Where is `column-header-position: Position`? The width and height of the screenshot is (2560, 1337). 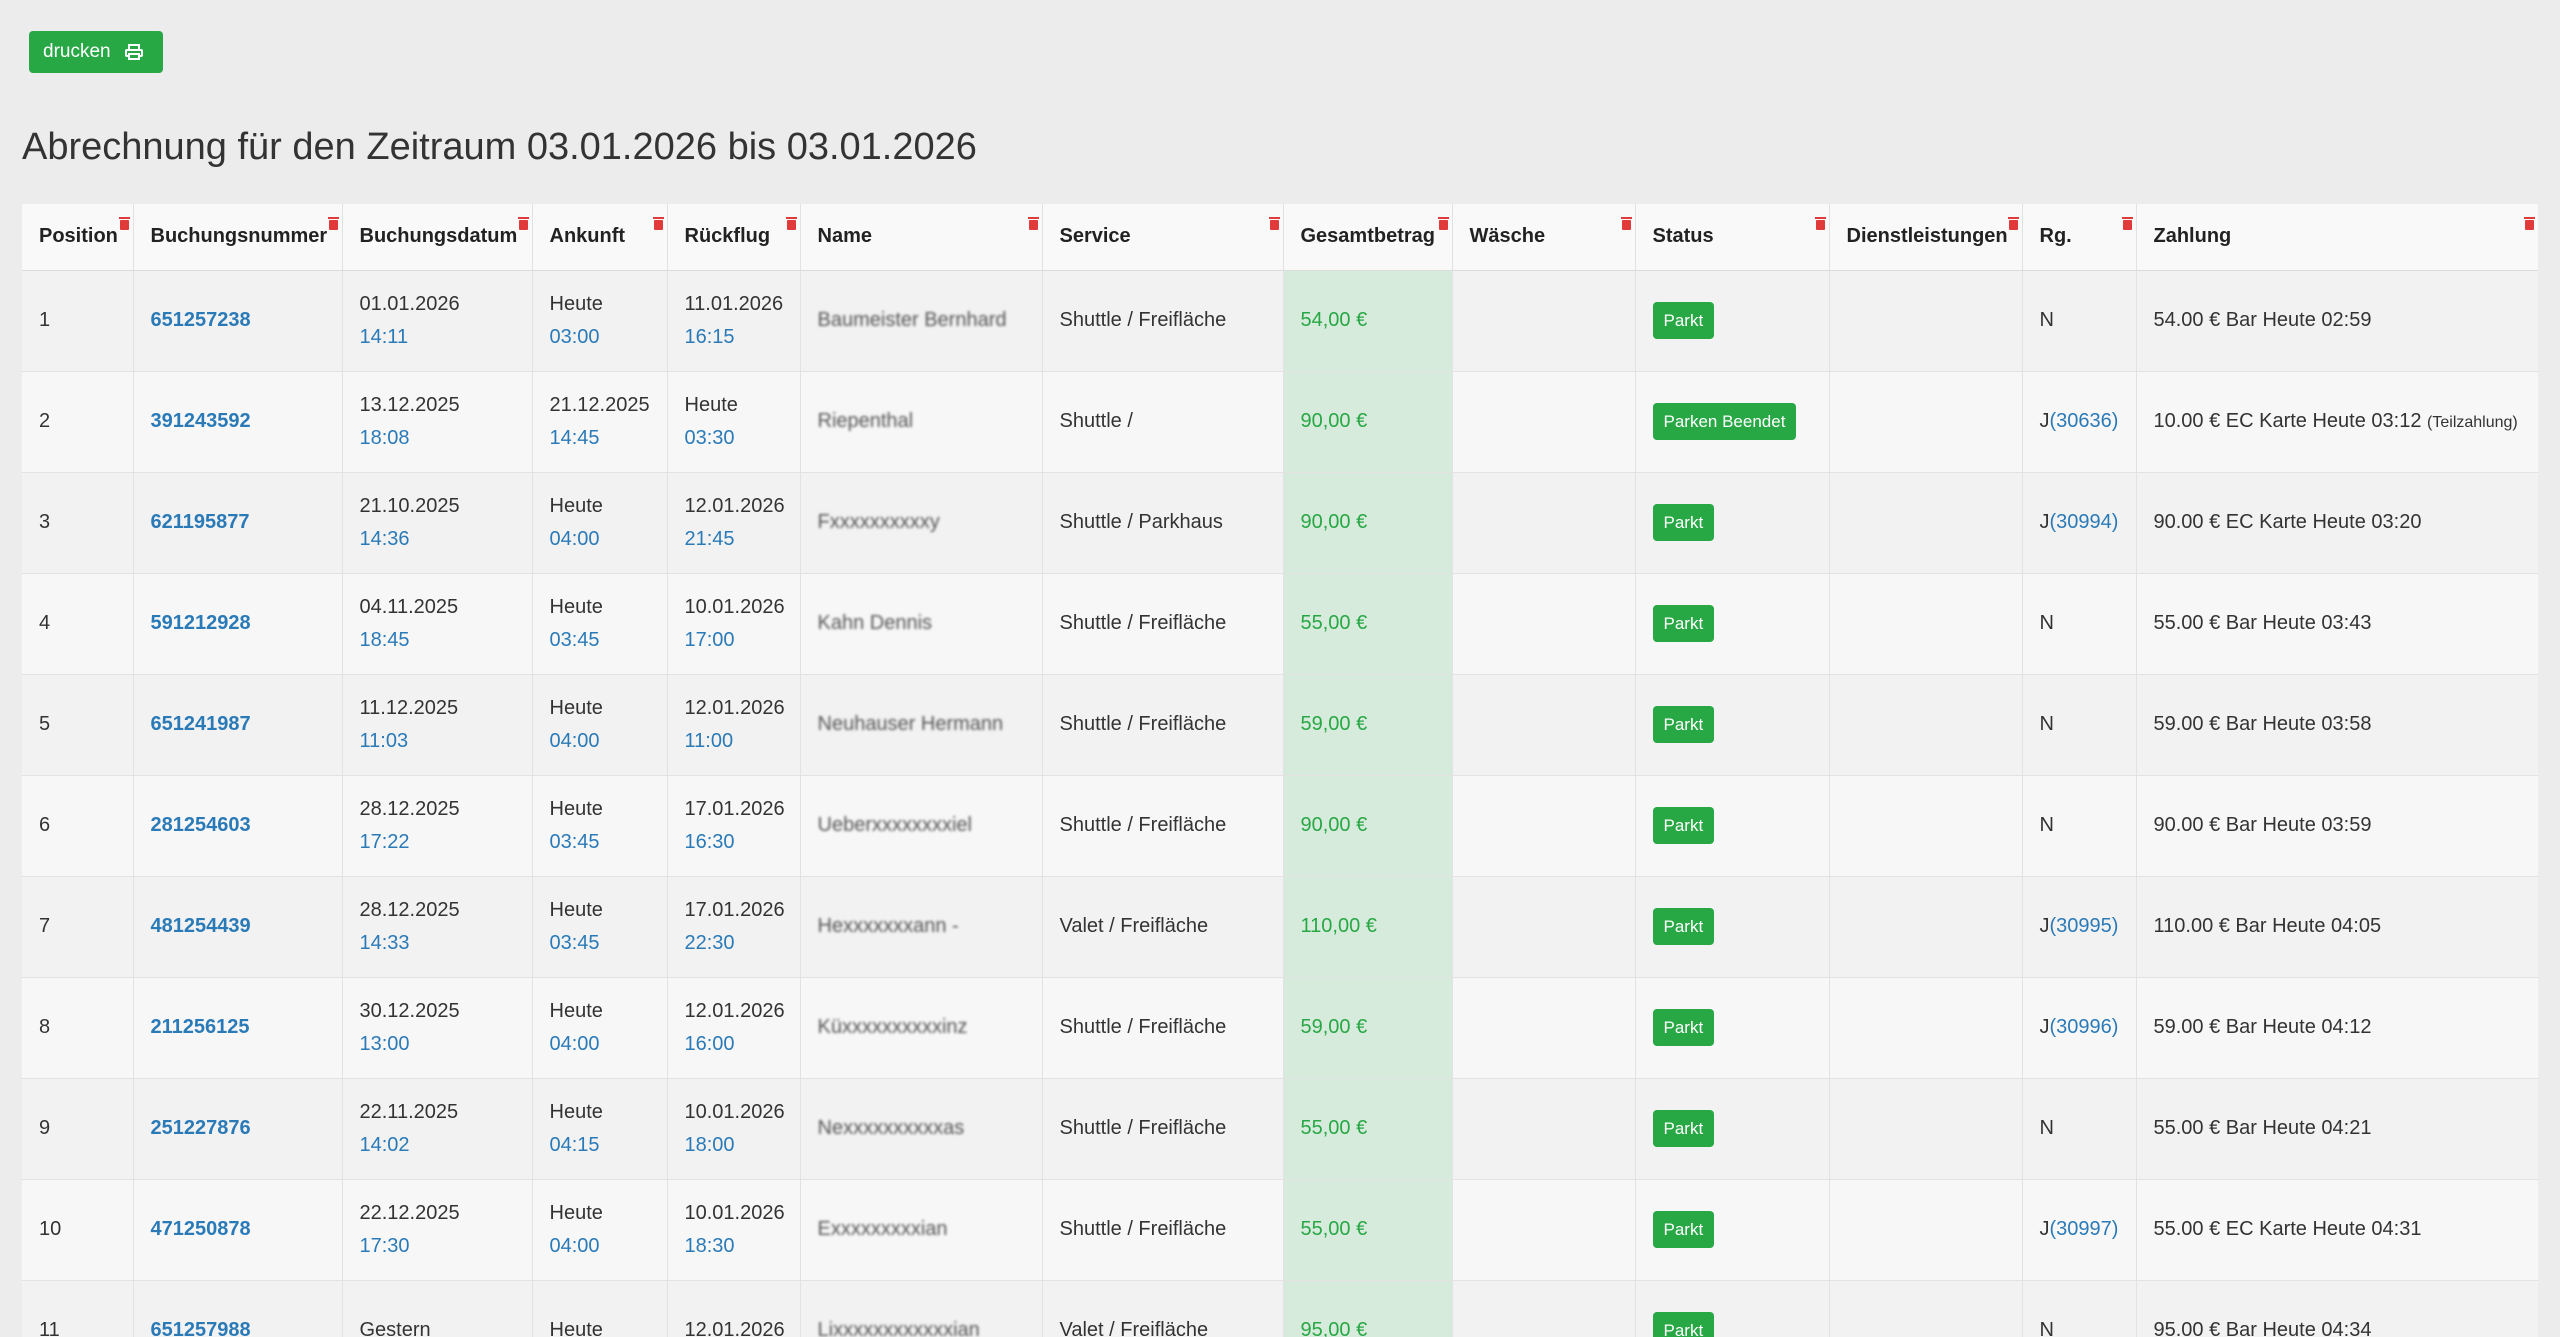 column-header-position: Position is located at coordinates (78, 237).